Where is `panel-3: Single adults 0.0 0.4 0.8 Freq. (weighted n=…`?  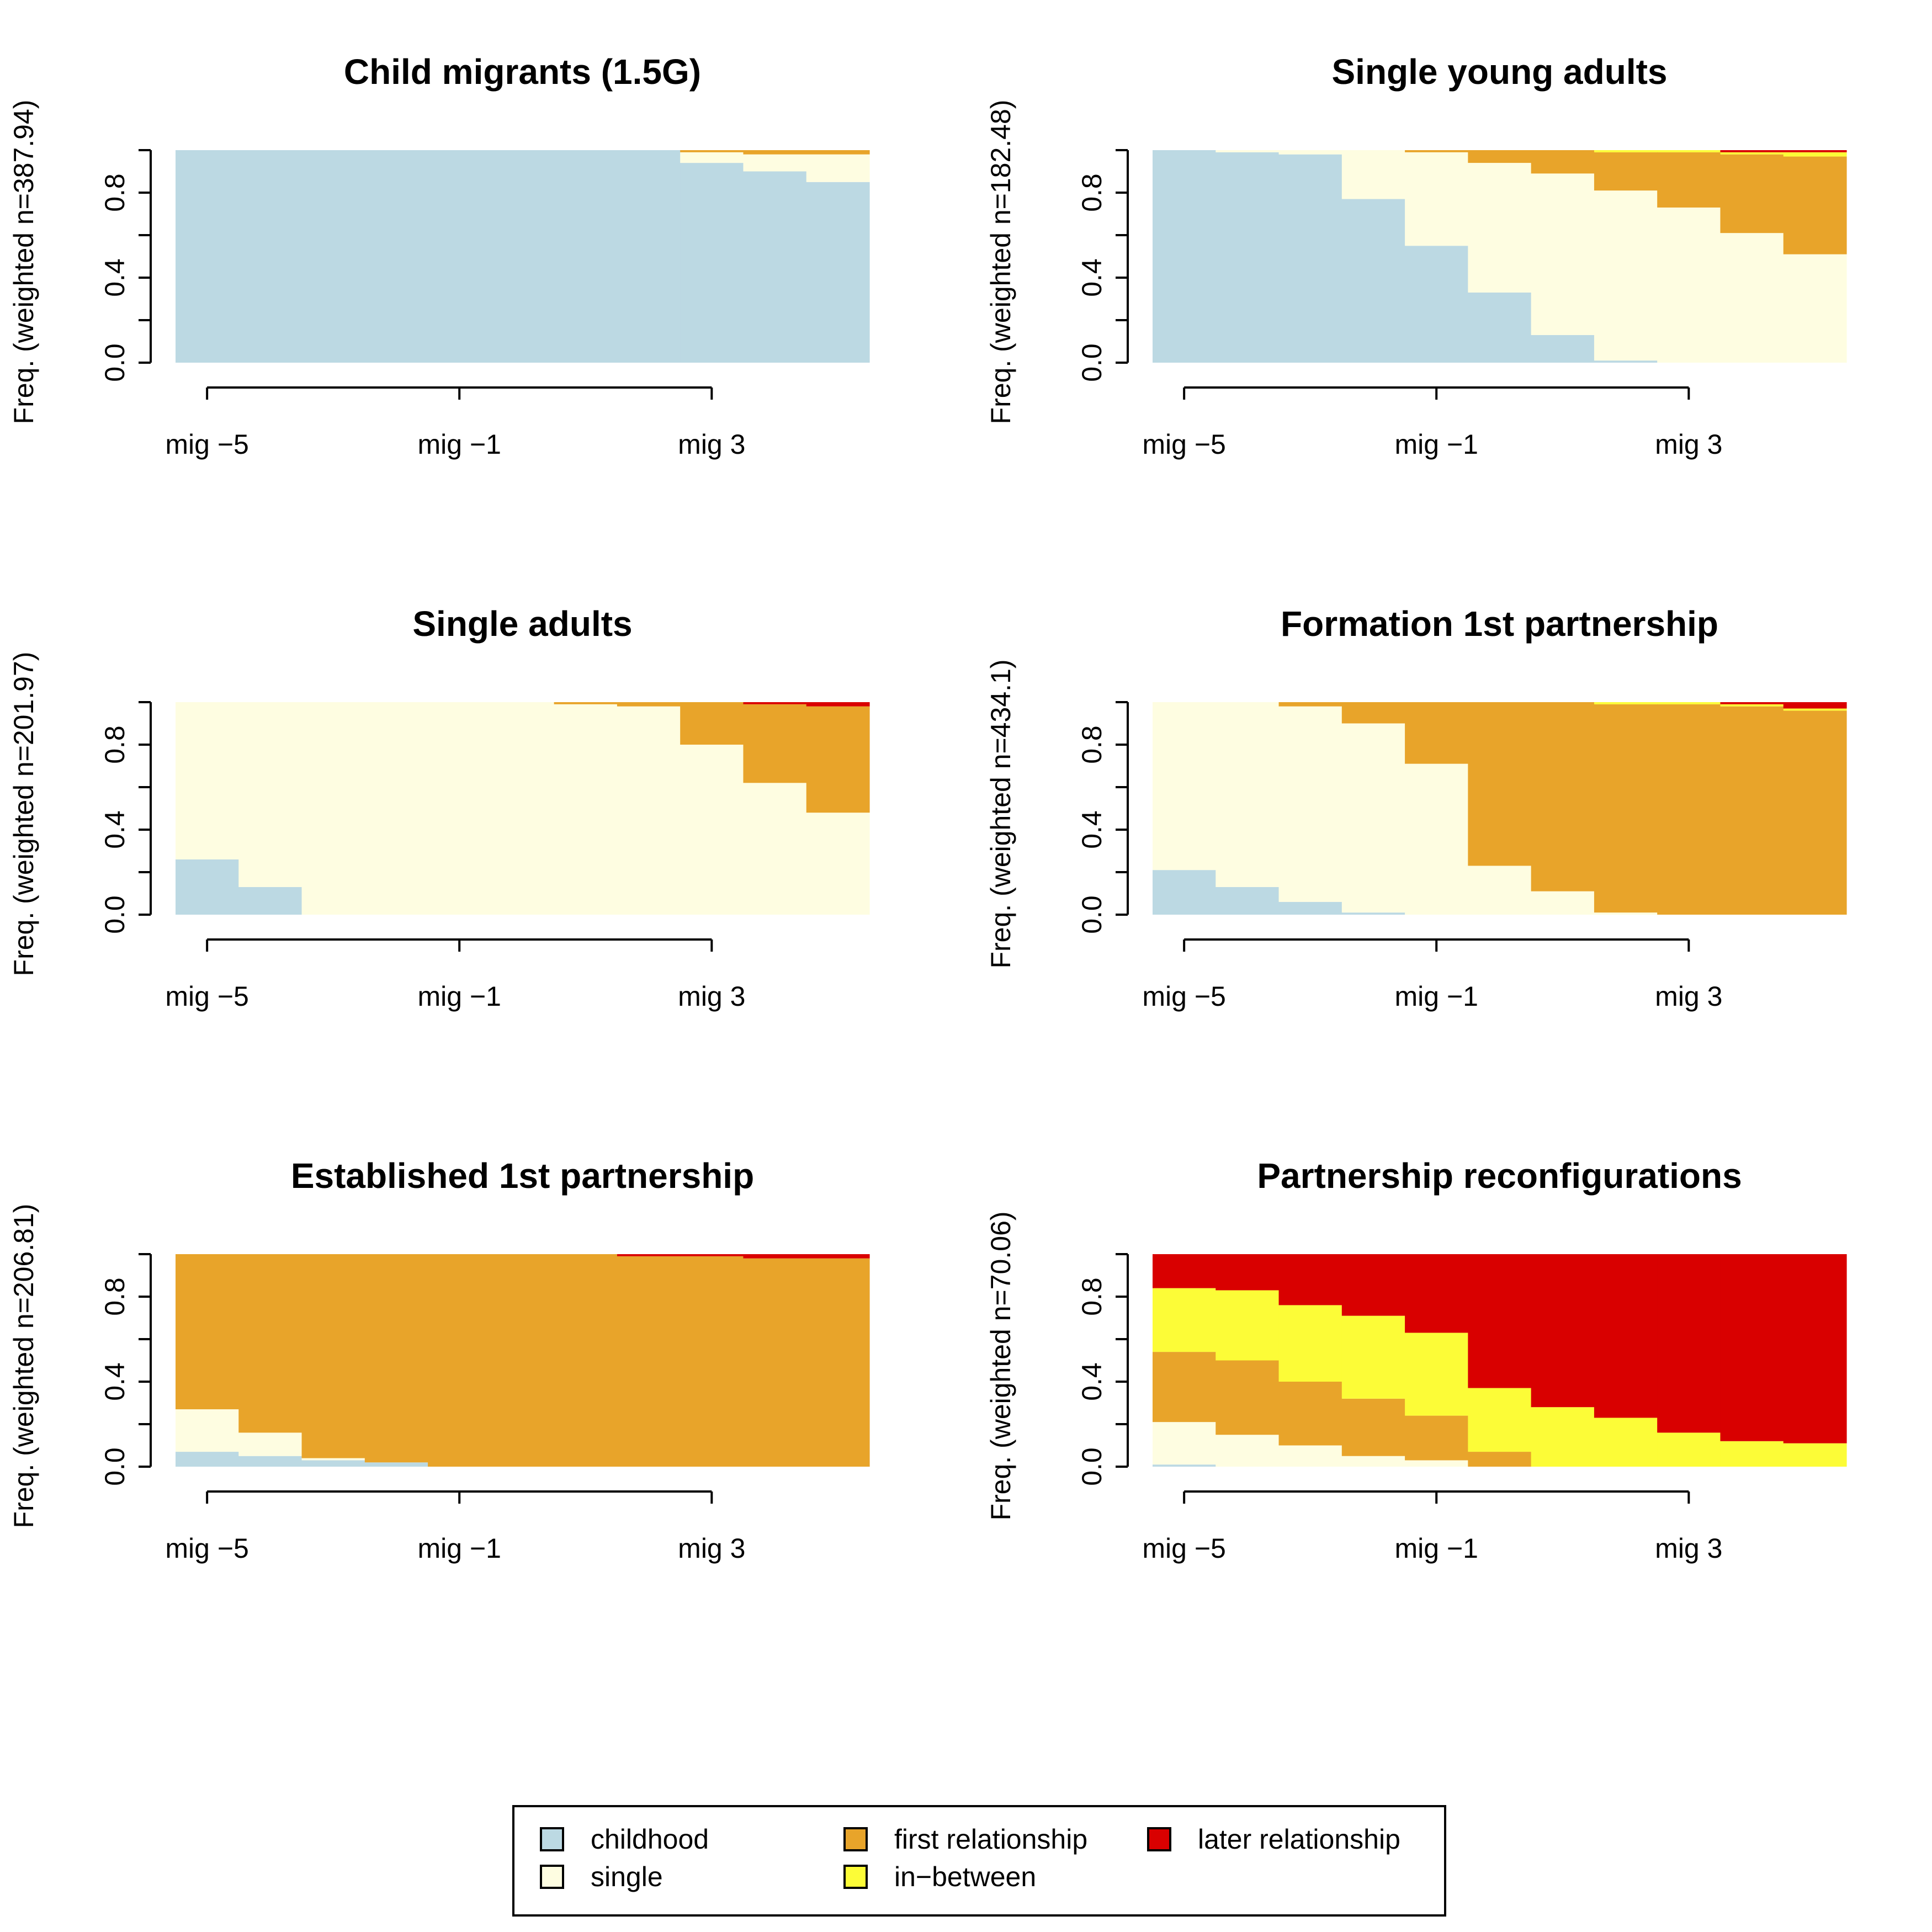
panel-3: Single adults 0.0 0.4 0.8 Freq. (weighted n=… is located at coordinates (439, 808).